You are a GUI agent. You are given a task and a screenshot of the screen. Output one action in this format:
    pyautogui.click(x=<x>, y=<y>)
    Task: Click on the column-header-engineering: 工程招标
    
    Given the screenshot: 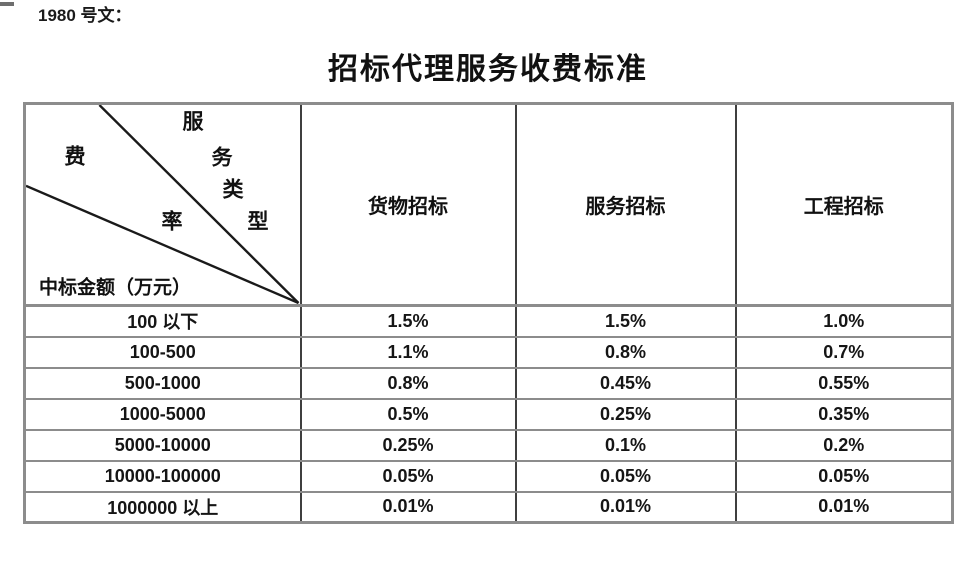 What is the action you would take?
    pyautogui.click(x=844, y=204)
    